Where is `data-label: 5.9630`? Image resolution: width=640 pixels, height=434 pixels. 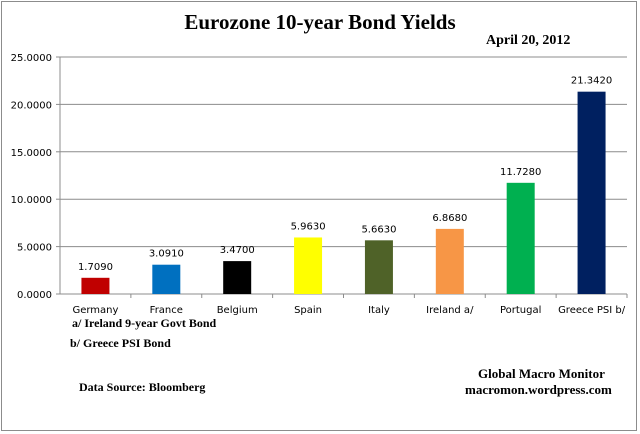 data-label: 5.9630 is located at coordinates (308, 226).